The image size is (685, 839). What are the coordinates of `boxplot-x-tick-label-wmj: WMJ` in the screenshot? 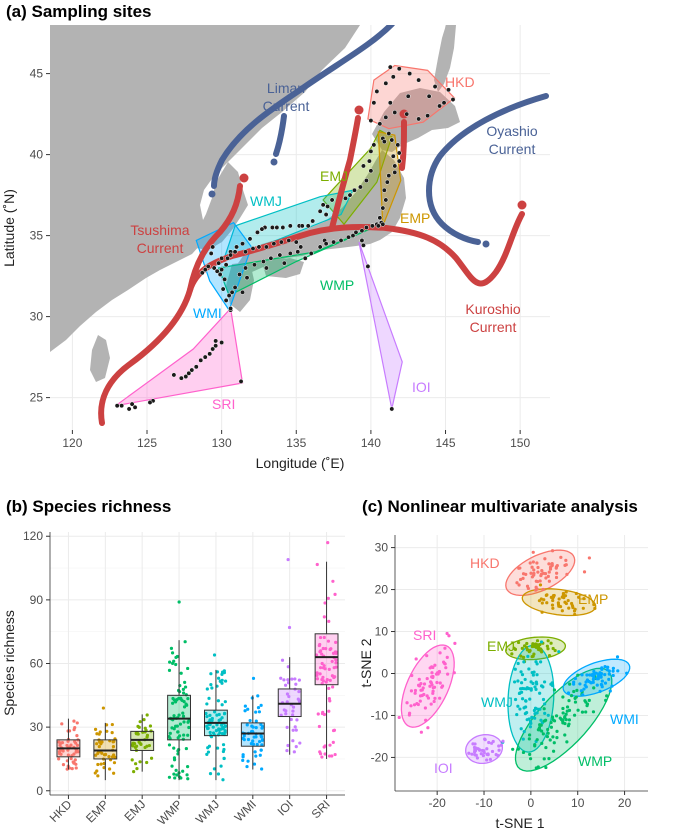 It's located at (207, 811).